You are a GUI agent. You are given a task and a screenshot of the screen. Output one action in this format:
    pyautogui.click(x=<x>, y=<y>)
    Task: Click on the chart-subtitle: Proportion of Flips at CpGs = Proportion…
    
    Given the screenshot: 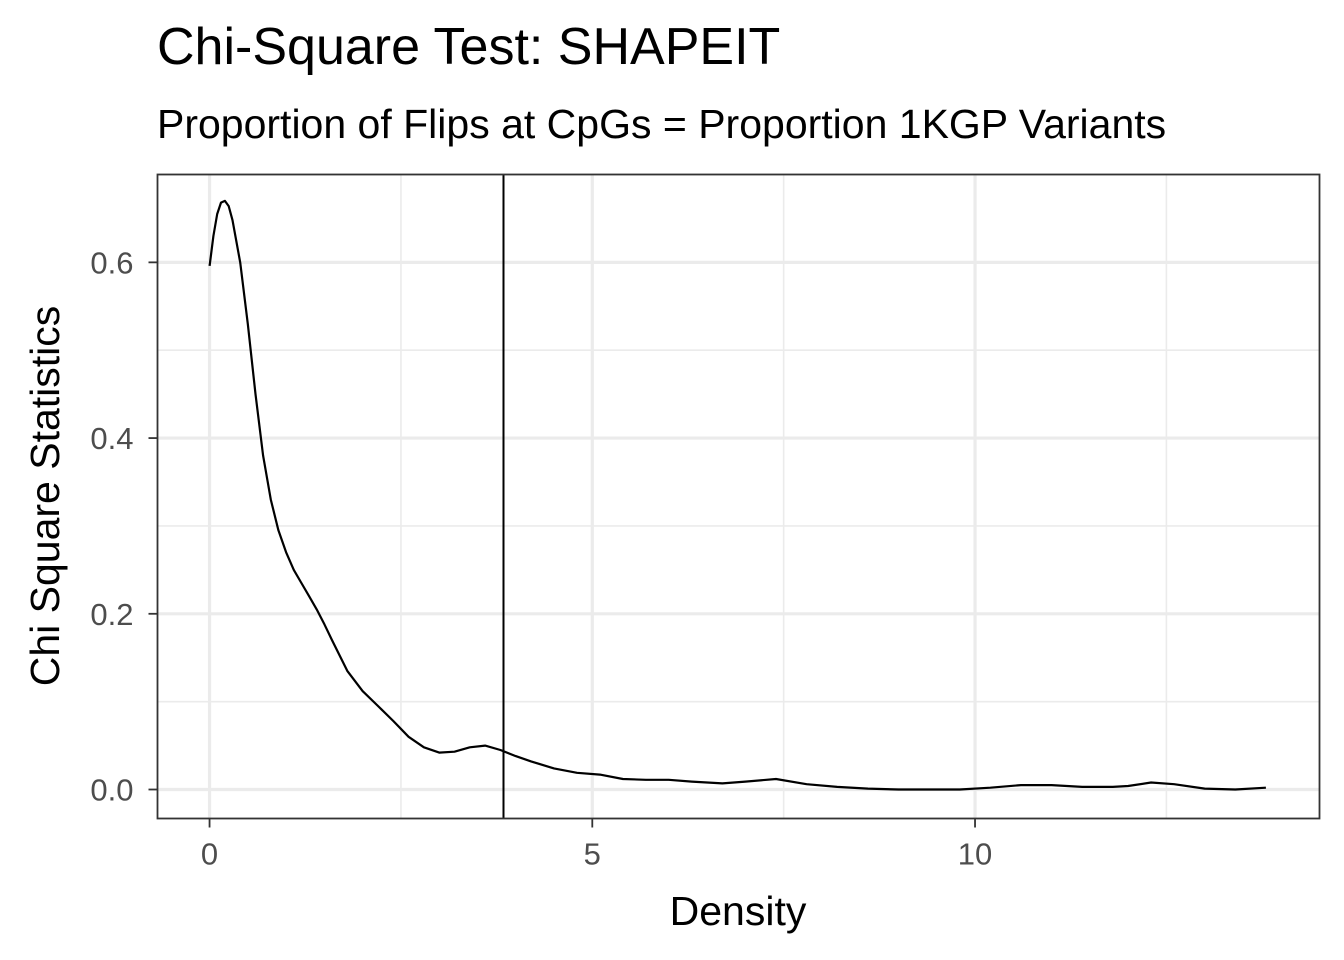 What is the action you would take?
    pyautogui.click(x=661, y=124)
    